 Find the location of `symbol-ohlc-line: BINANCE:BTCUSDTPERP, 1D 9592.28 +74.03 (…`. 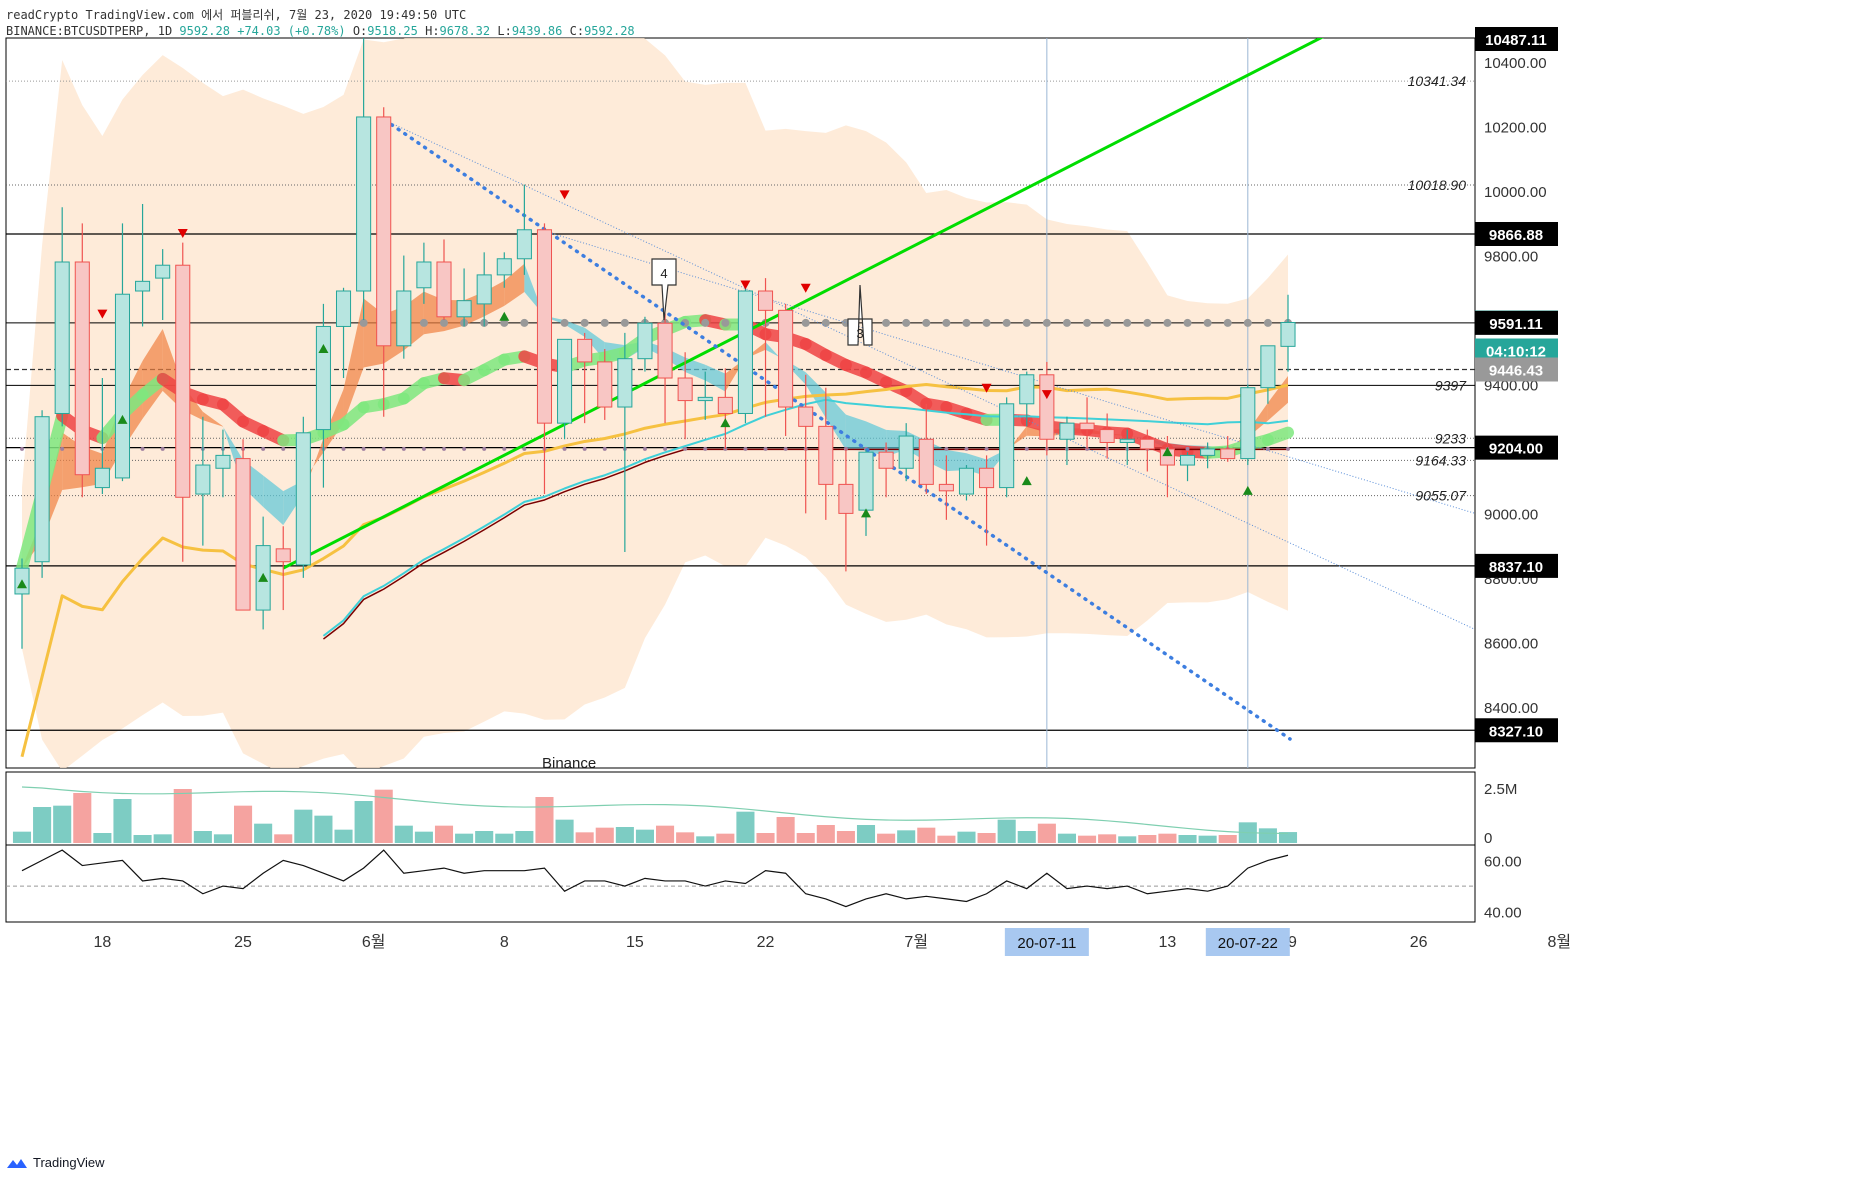

symbol-ohlc-line: BINANCE:BTCUSDTPERP, 1D 9592.28 +74.03 (… is located at coordinates (320, 31).